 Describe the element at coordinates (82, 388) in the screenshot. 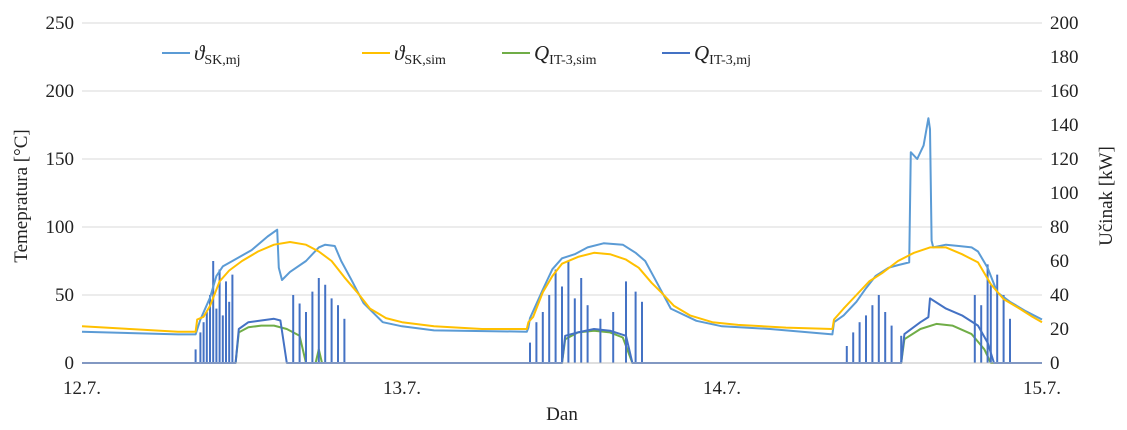

I see `x-tick-label: 12.7.` at that location.